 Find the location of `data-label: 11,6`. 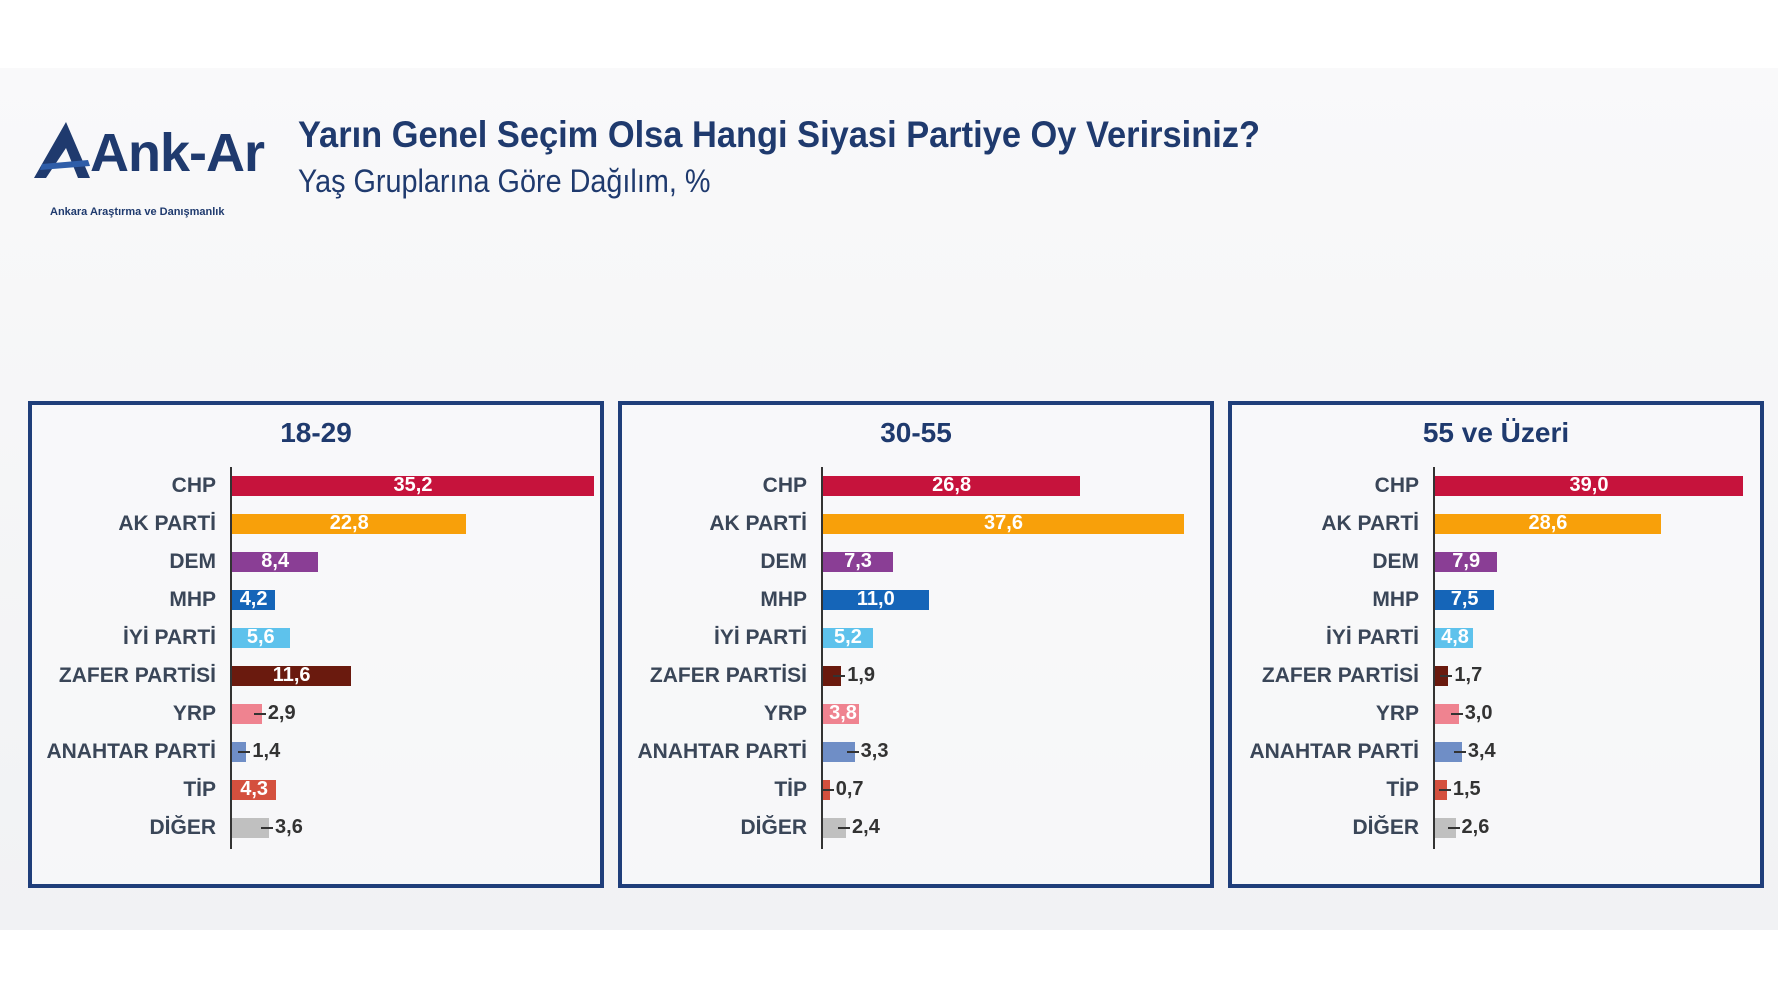

data-label: 11,6 is located at coordinates (291, 675).